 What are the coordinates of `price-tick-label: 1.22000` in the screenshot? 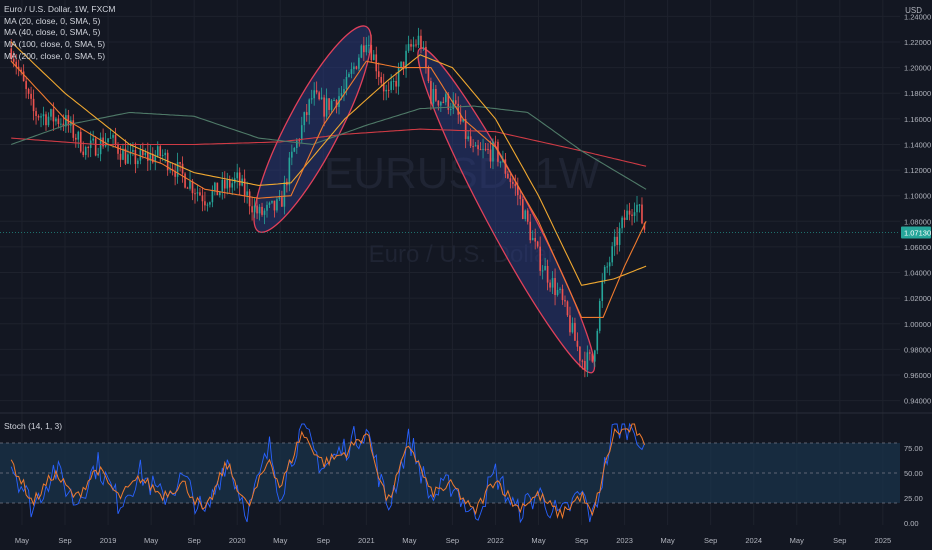 It's located at (917, 42).